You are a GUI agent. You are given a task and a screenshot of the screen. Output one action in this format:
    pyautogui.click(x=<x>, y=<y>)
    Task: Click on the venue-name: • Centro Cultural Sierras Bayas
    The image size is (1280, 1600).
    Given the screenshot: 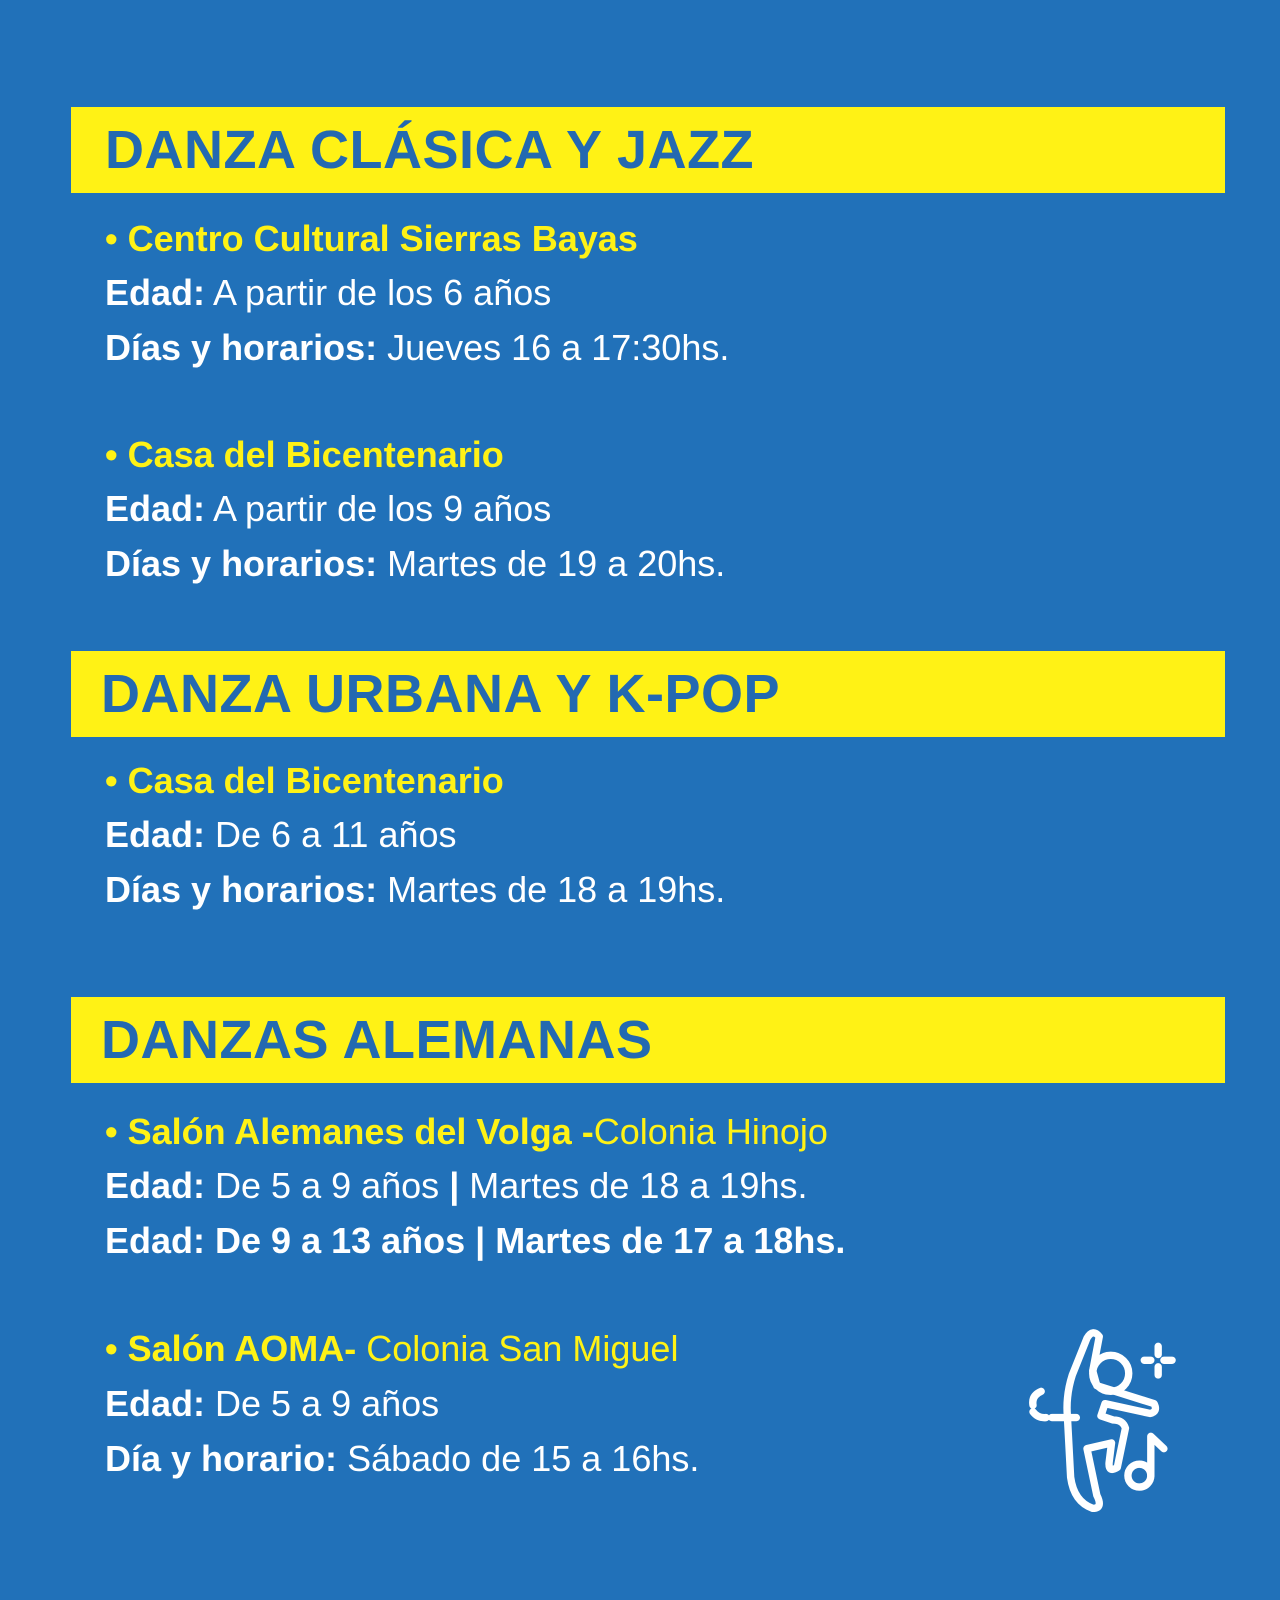 What is the action you would take?
    pyautogui.click(x=371, y=239)
    